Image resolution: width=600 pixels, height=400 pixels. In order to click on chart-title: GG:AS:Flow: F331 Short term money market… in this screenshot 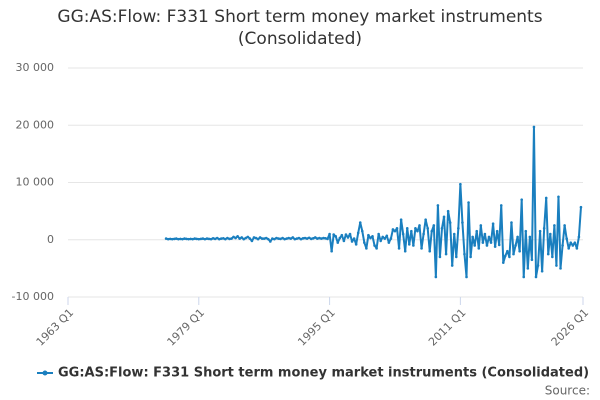, I will do `click(300, 28)`.